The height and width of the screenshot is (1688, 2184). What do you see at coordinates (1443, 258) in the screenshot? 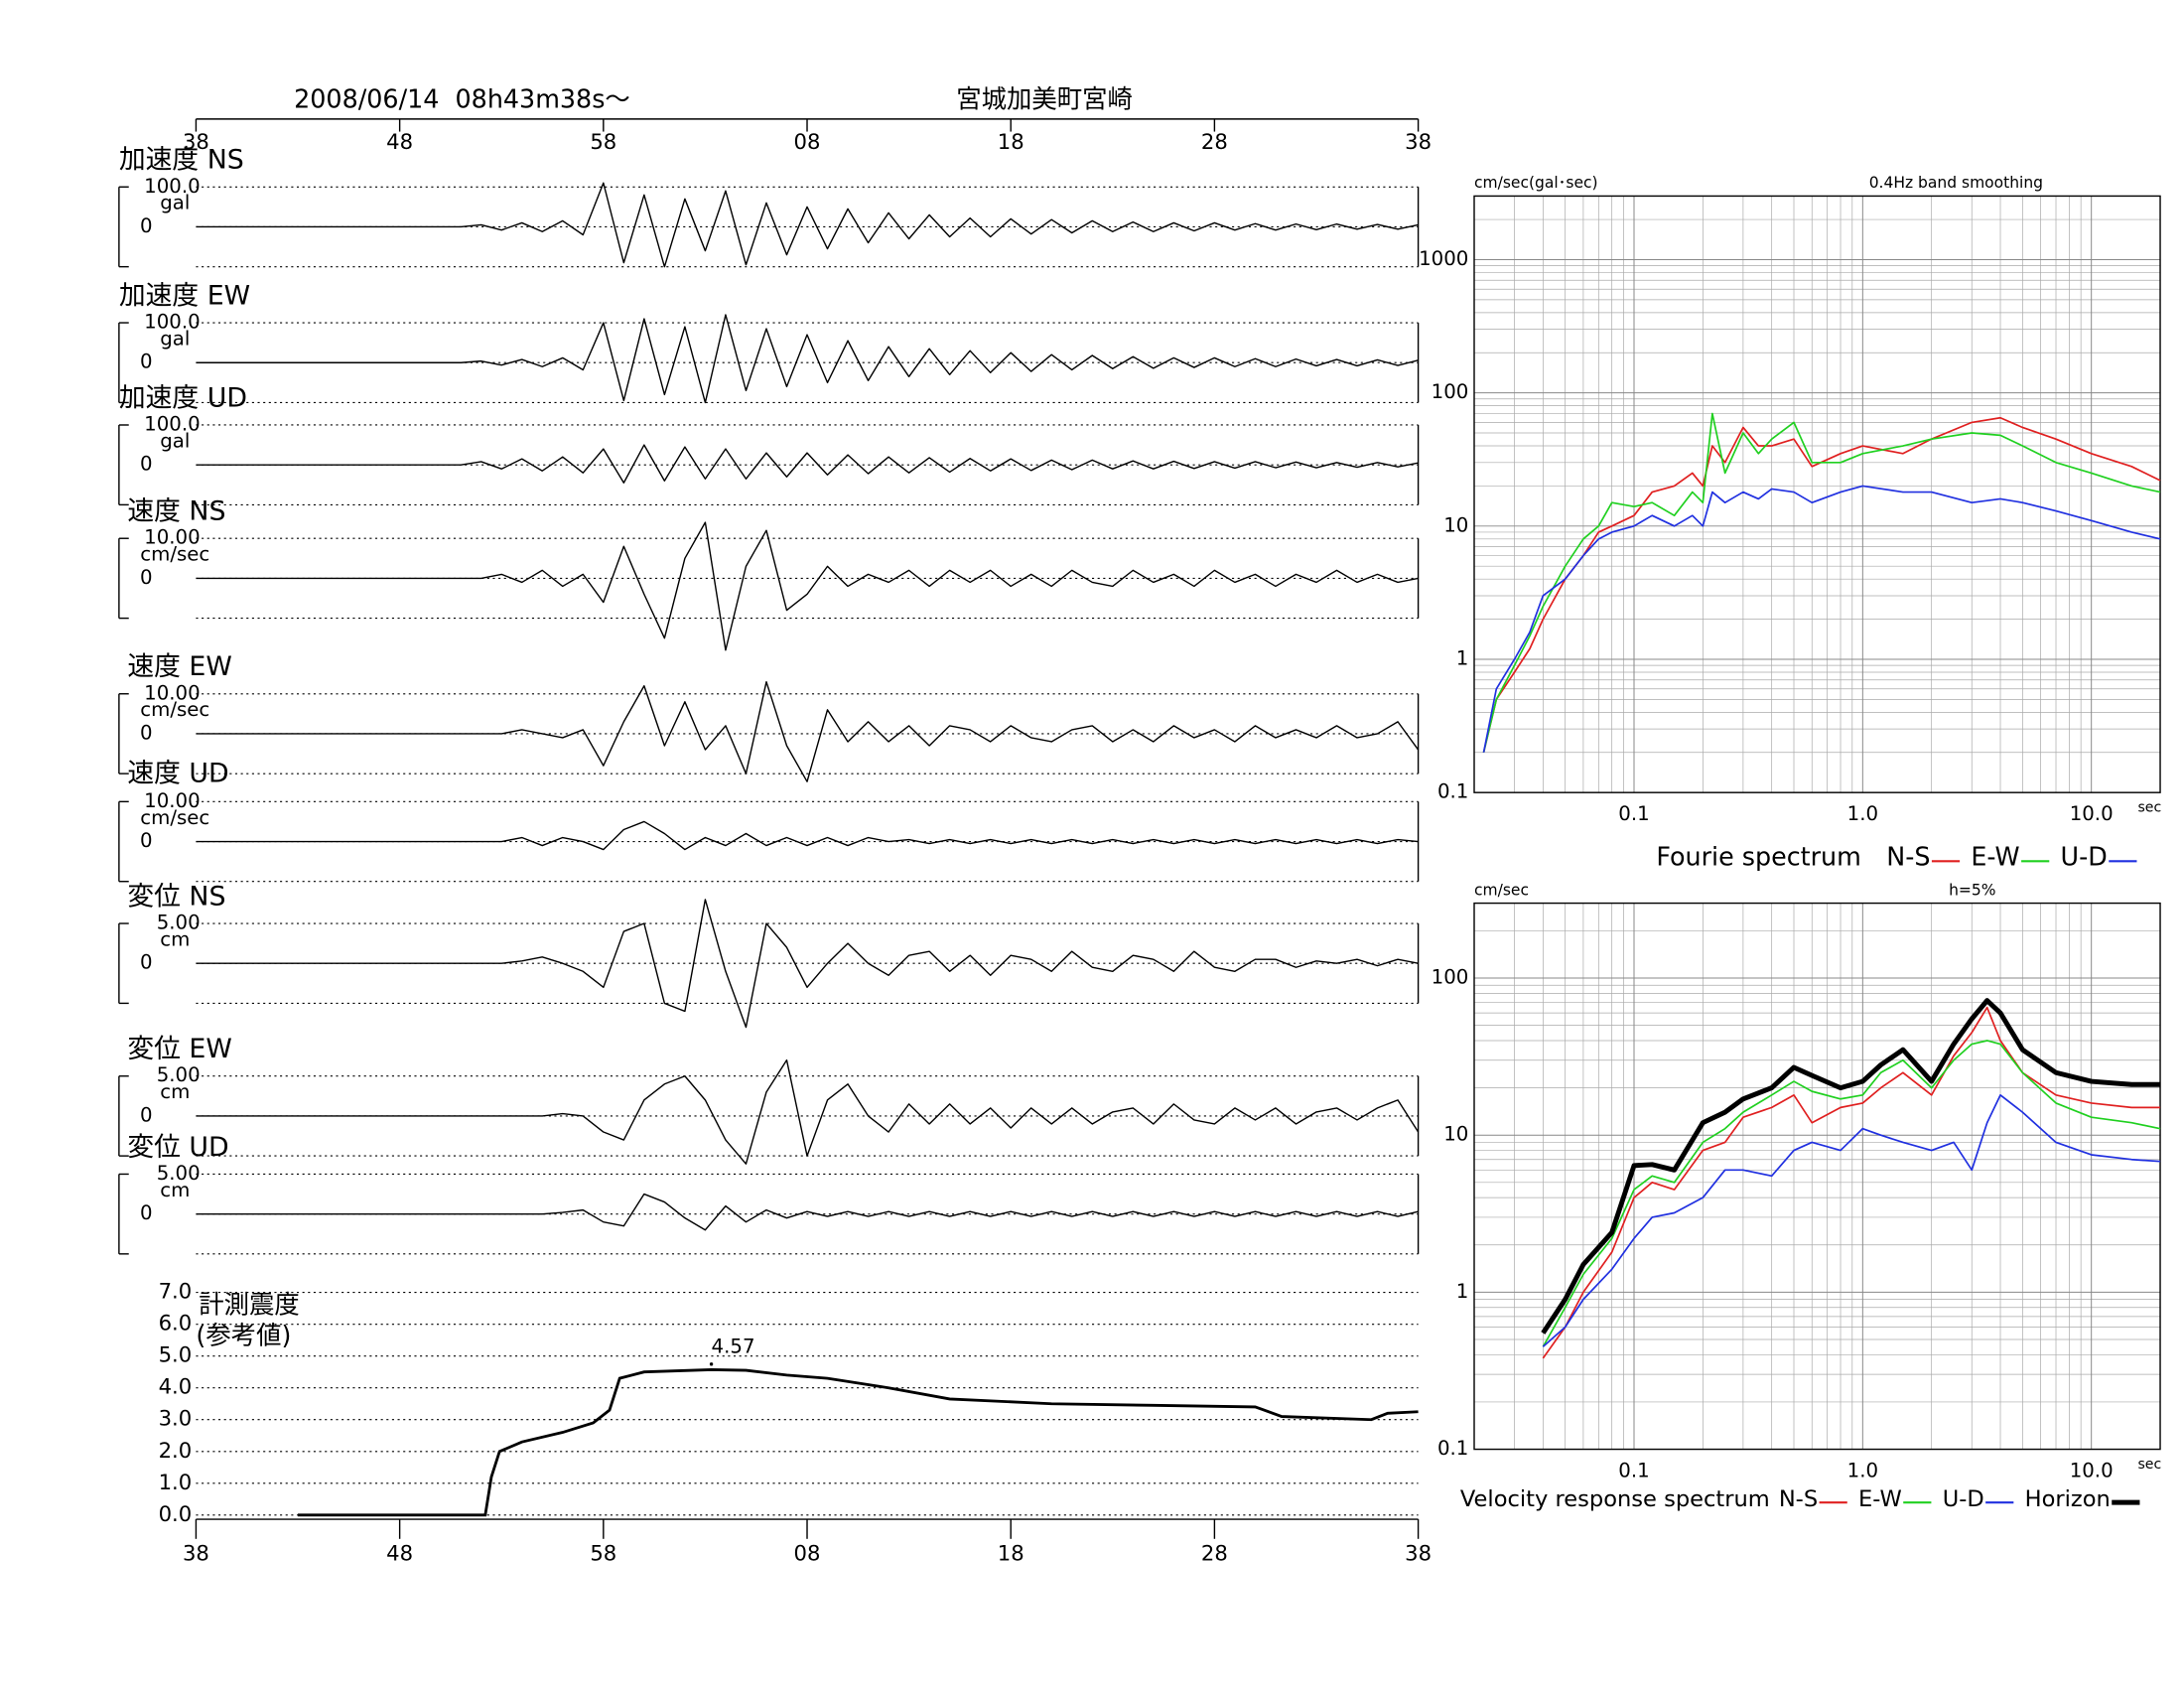
I see `y-tick-label: 1000` at bounding box center [1443, 258].